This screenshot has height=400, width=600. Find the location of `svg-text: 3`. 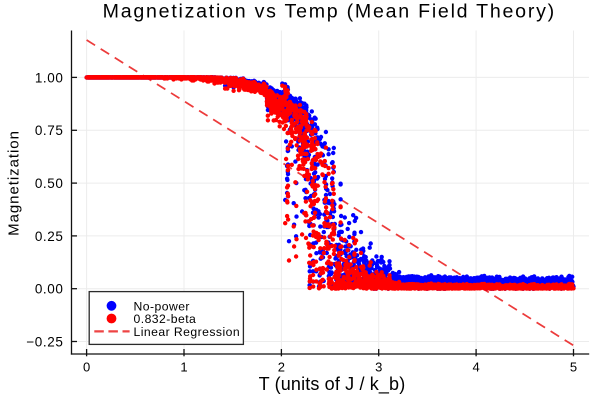

svg-text: 3 is located at coordinates (378, 367).